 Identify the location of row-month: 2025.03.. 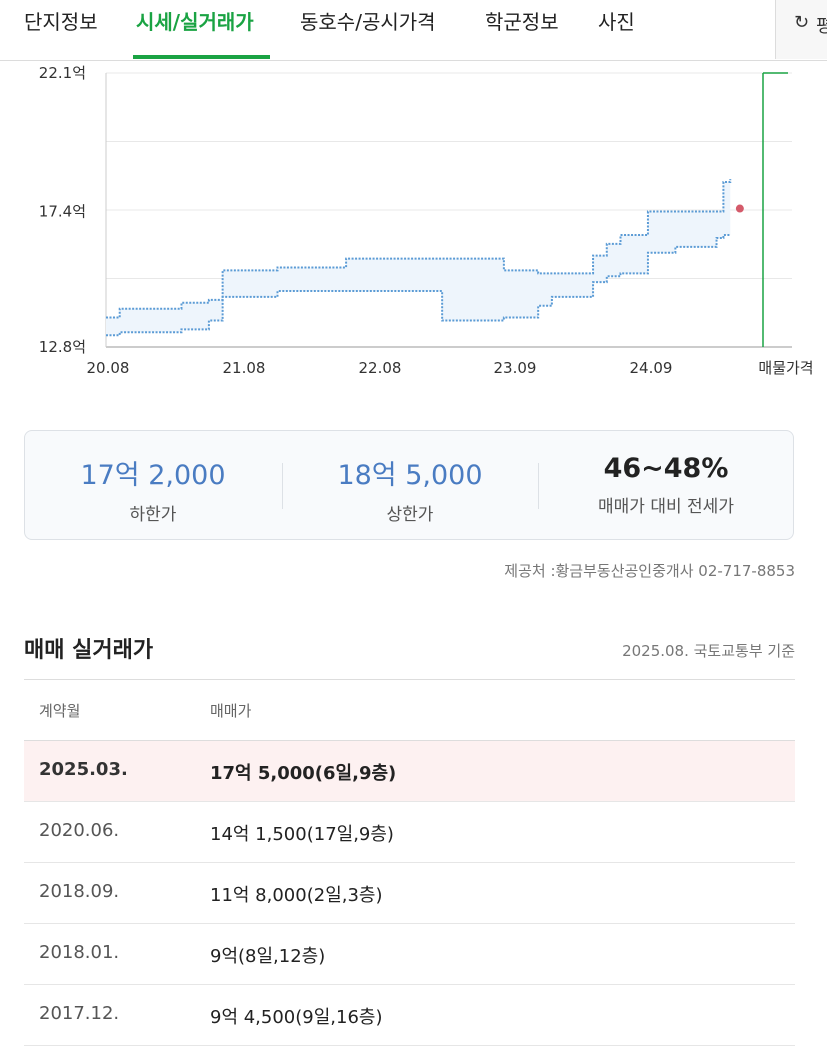
(83, 769).